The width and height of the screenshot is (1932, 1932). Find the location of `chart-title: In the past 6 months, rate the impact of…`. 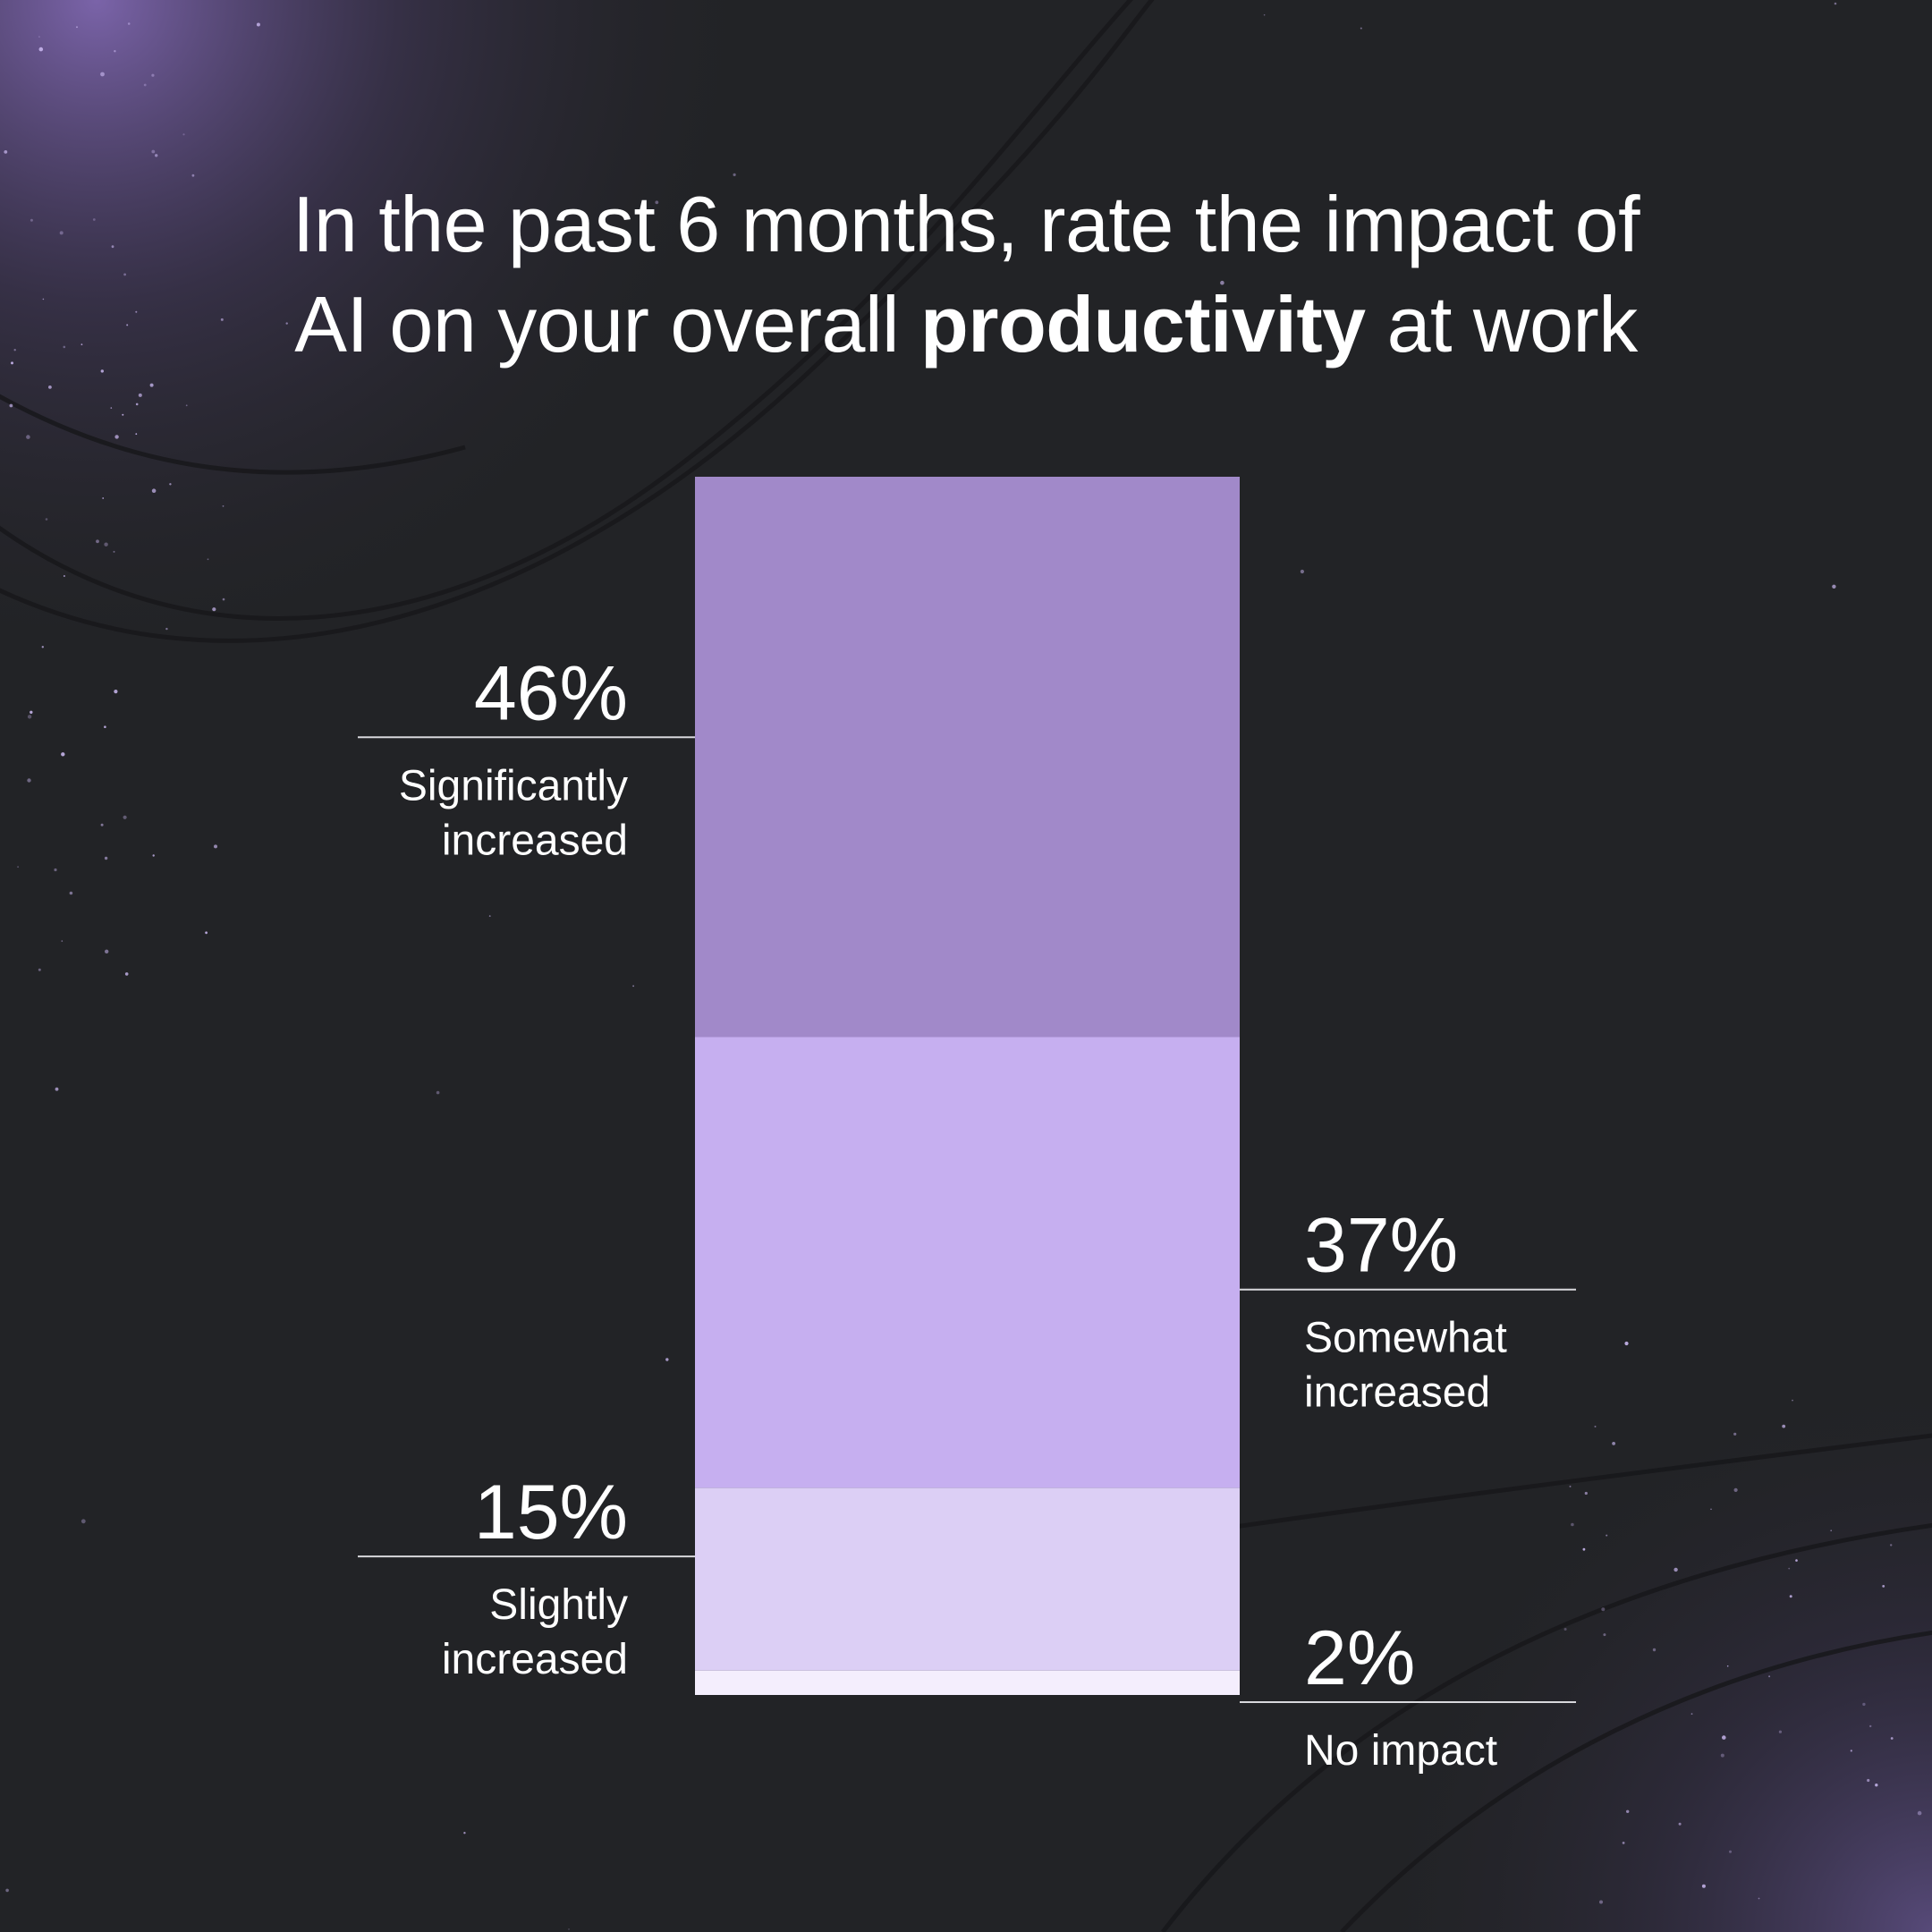

chart-title: In the past 6 months, rate the impact of… is located at coordinates (966, 274).